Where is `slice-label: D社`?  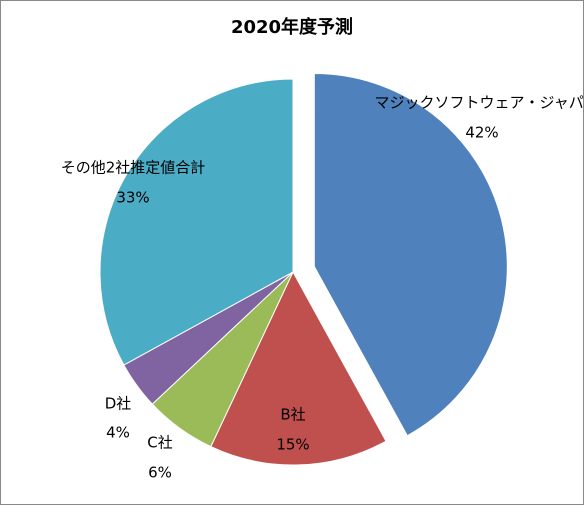 slice-label: D社 is located at coordinates (118, 404).